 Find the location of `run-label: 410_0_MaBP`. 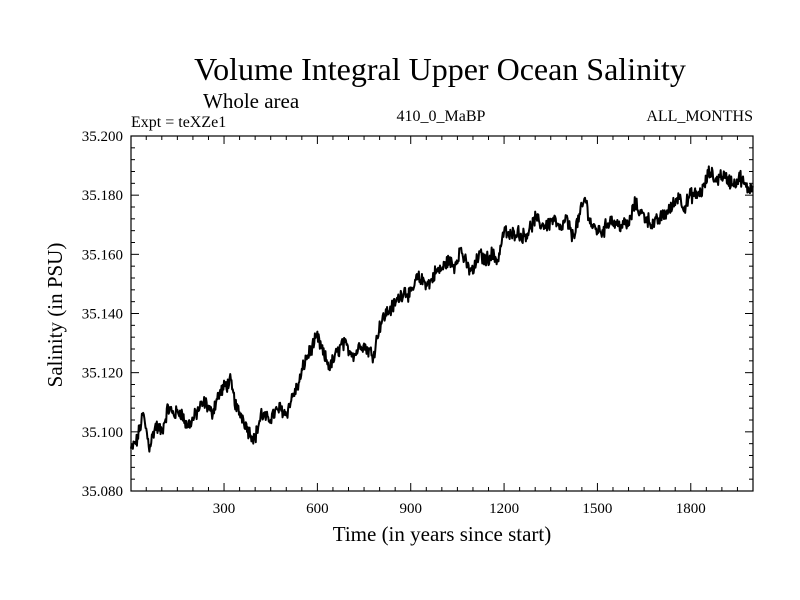

run-label: 410_0_MaBP is located at coordinates (441, 116).